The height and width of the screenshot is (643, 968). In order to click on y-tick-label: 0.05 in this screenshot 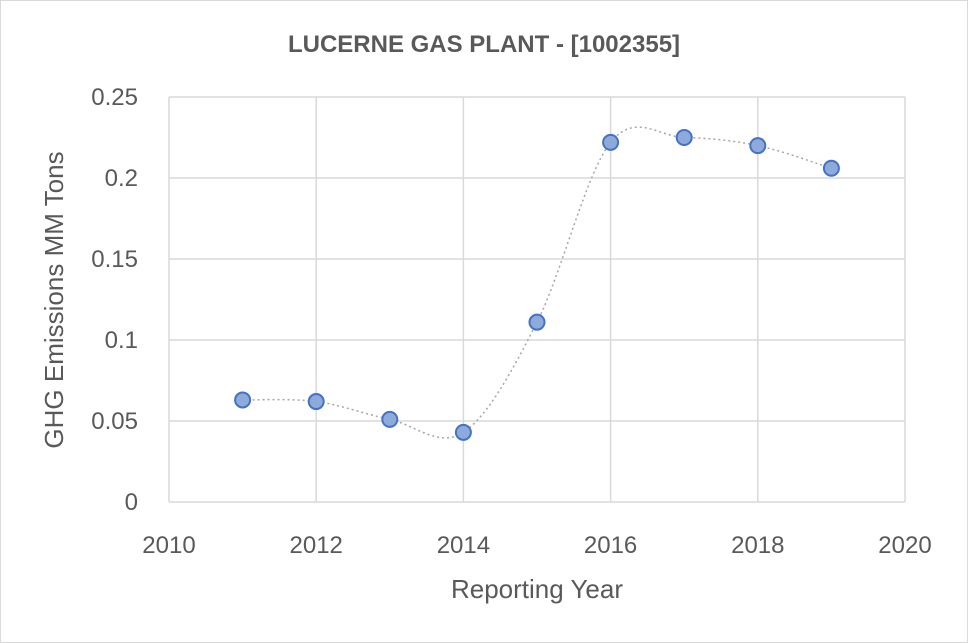, I will do `click(114, 421)`.